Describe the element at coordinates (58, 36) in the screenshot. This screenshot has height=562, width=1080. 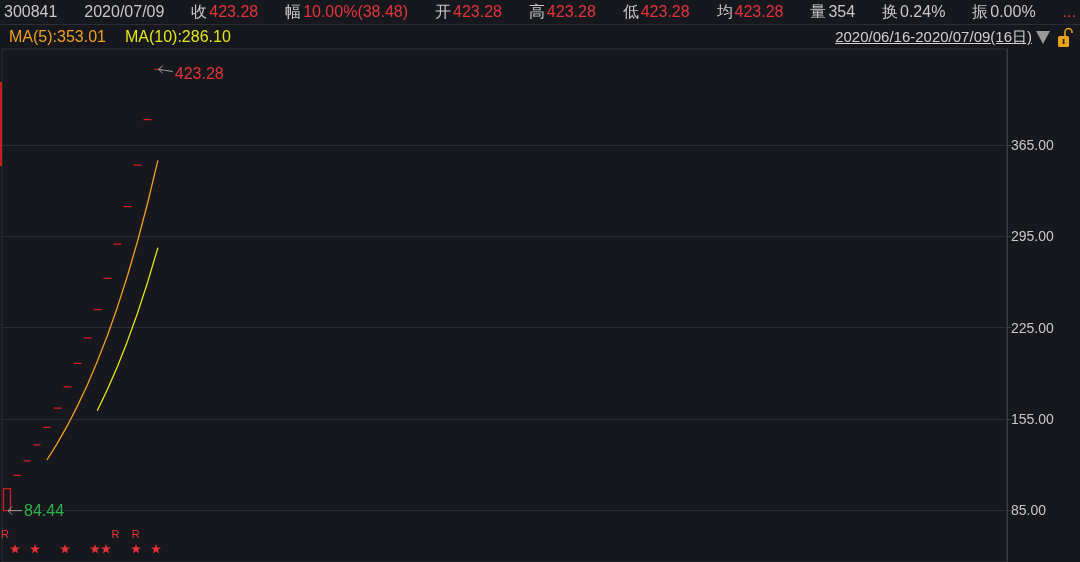
I see `text: MA(5):353.01` at that location.